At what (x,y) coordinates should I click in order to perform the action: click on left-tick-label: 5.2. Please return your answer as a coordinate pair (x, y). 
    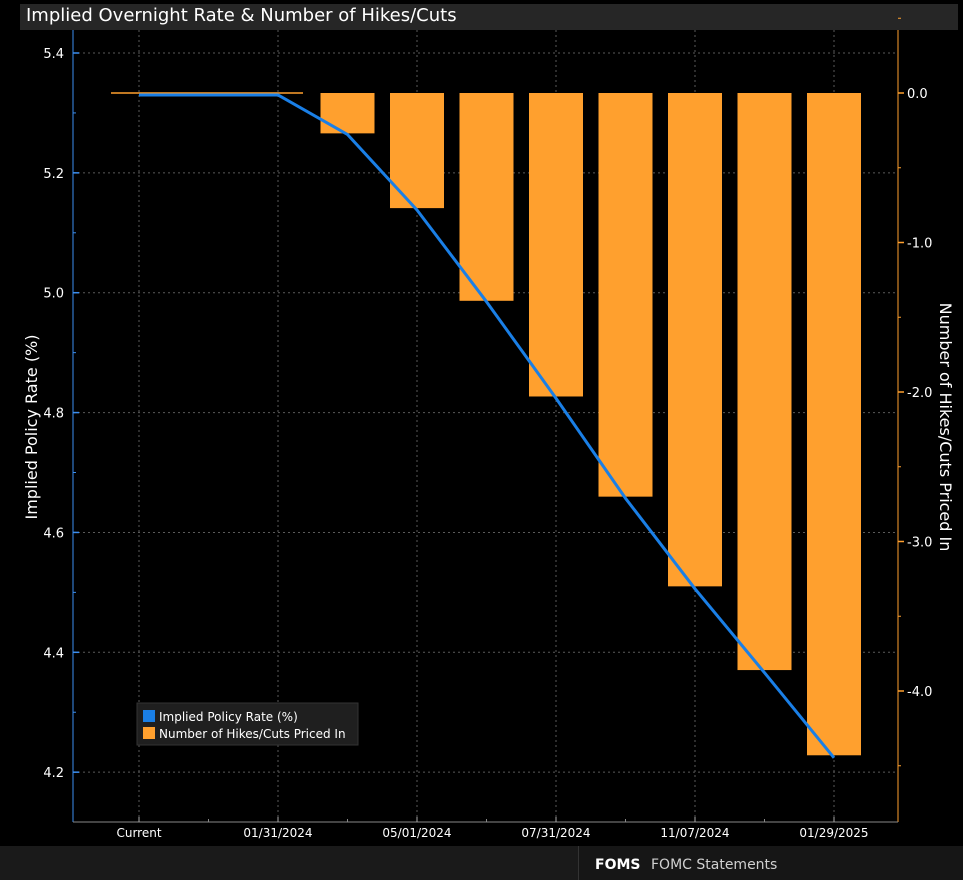
    Looking at the image, I should click on (53, 174).